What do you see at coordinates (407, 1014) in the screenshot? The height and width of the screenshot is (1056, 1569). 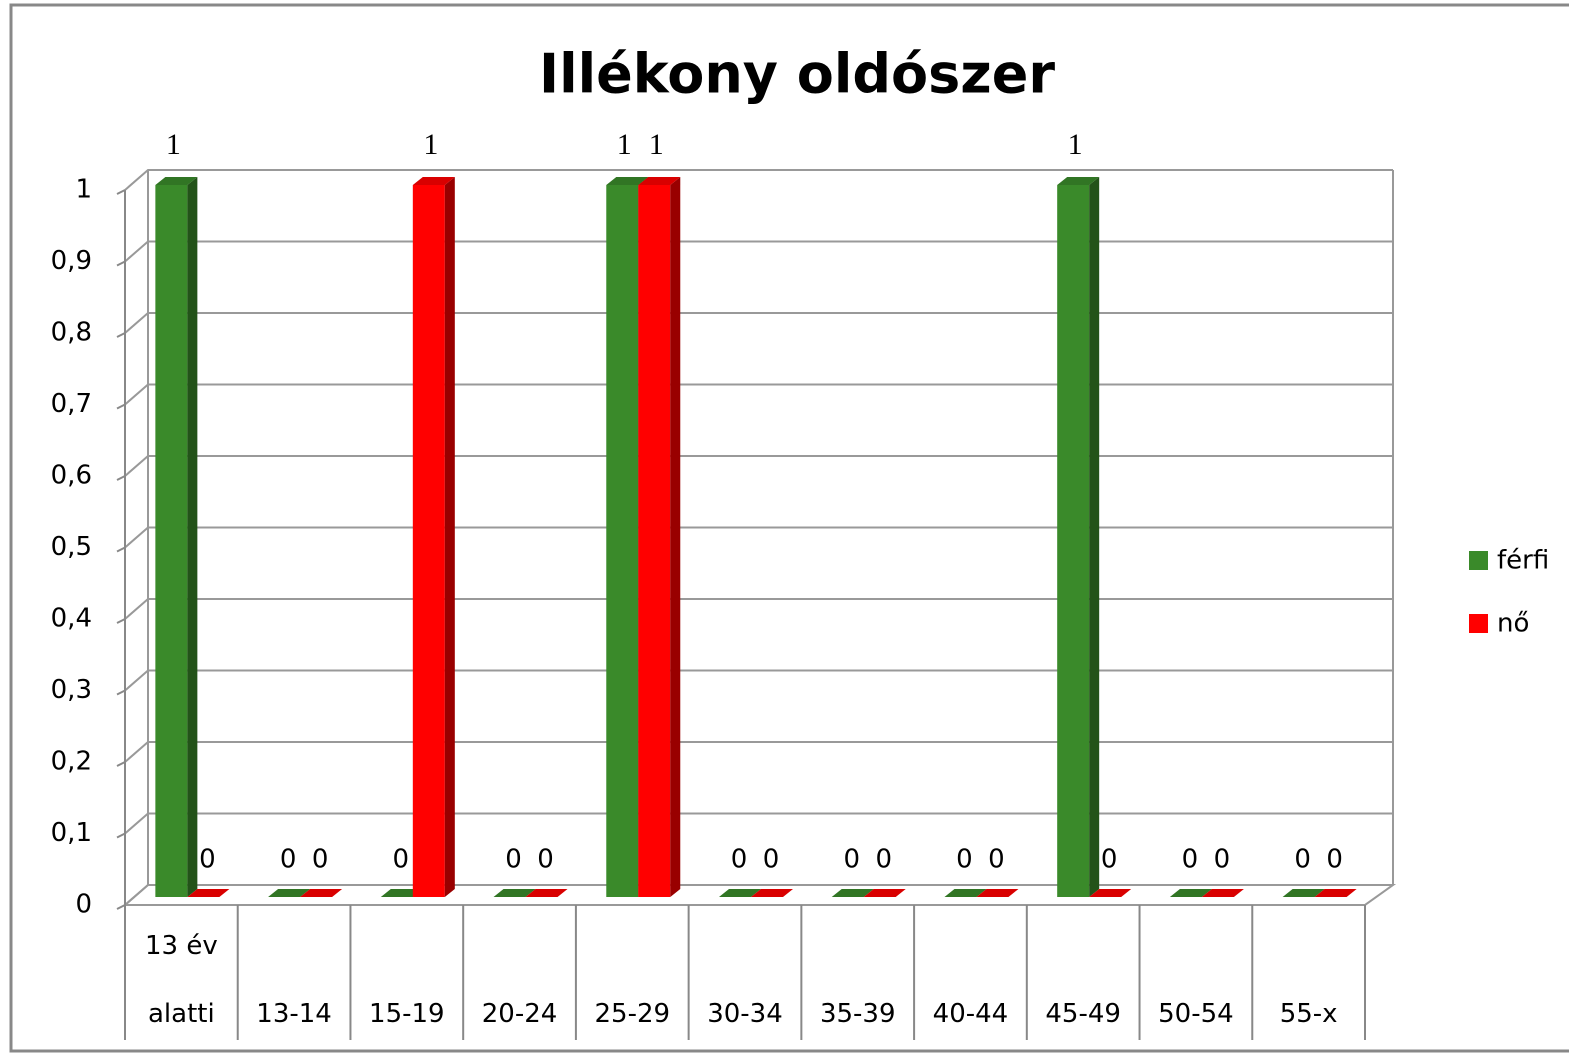 I see `x-tick-label: 15-19` at bounding box center [407, 1014].